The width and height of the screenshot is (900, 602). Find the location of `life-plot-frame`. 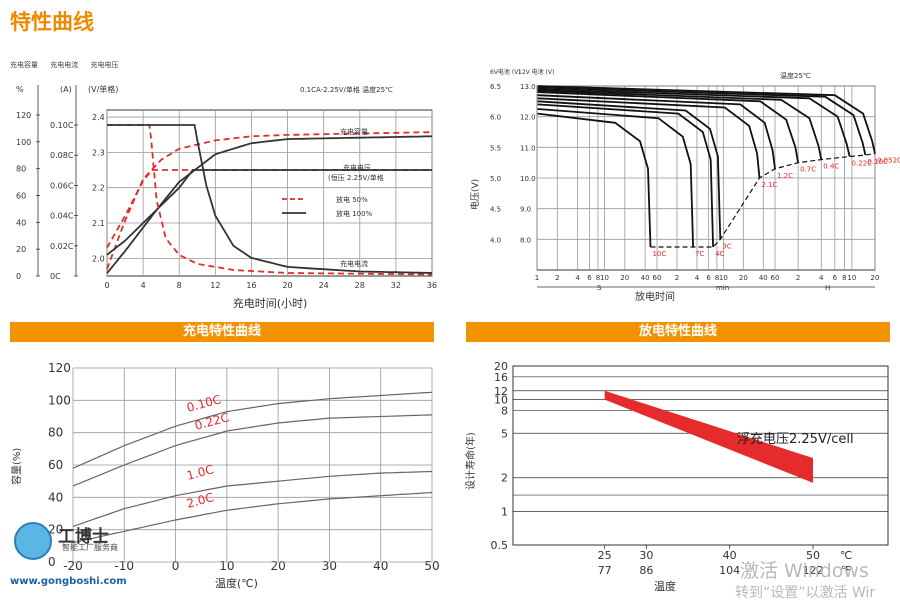

life-plot-frame is located at coordinates (700, 455).